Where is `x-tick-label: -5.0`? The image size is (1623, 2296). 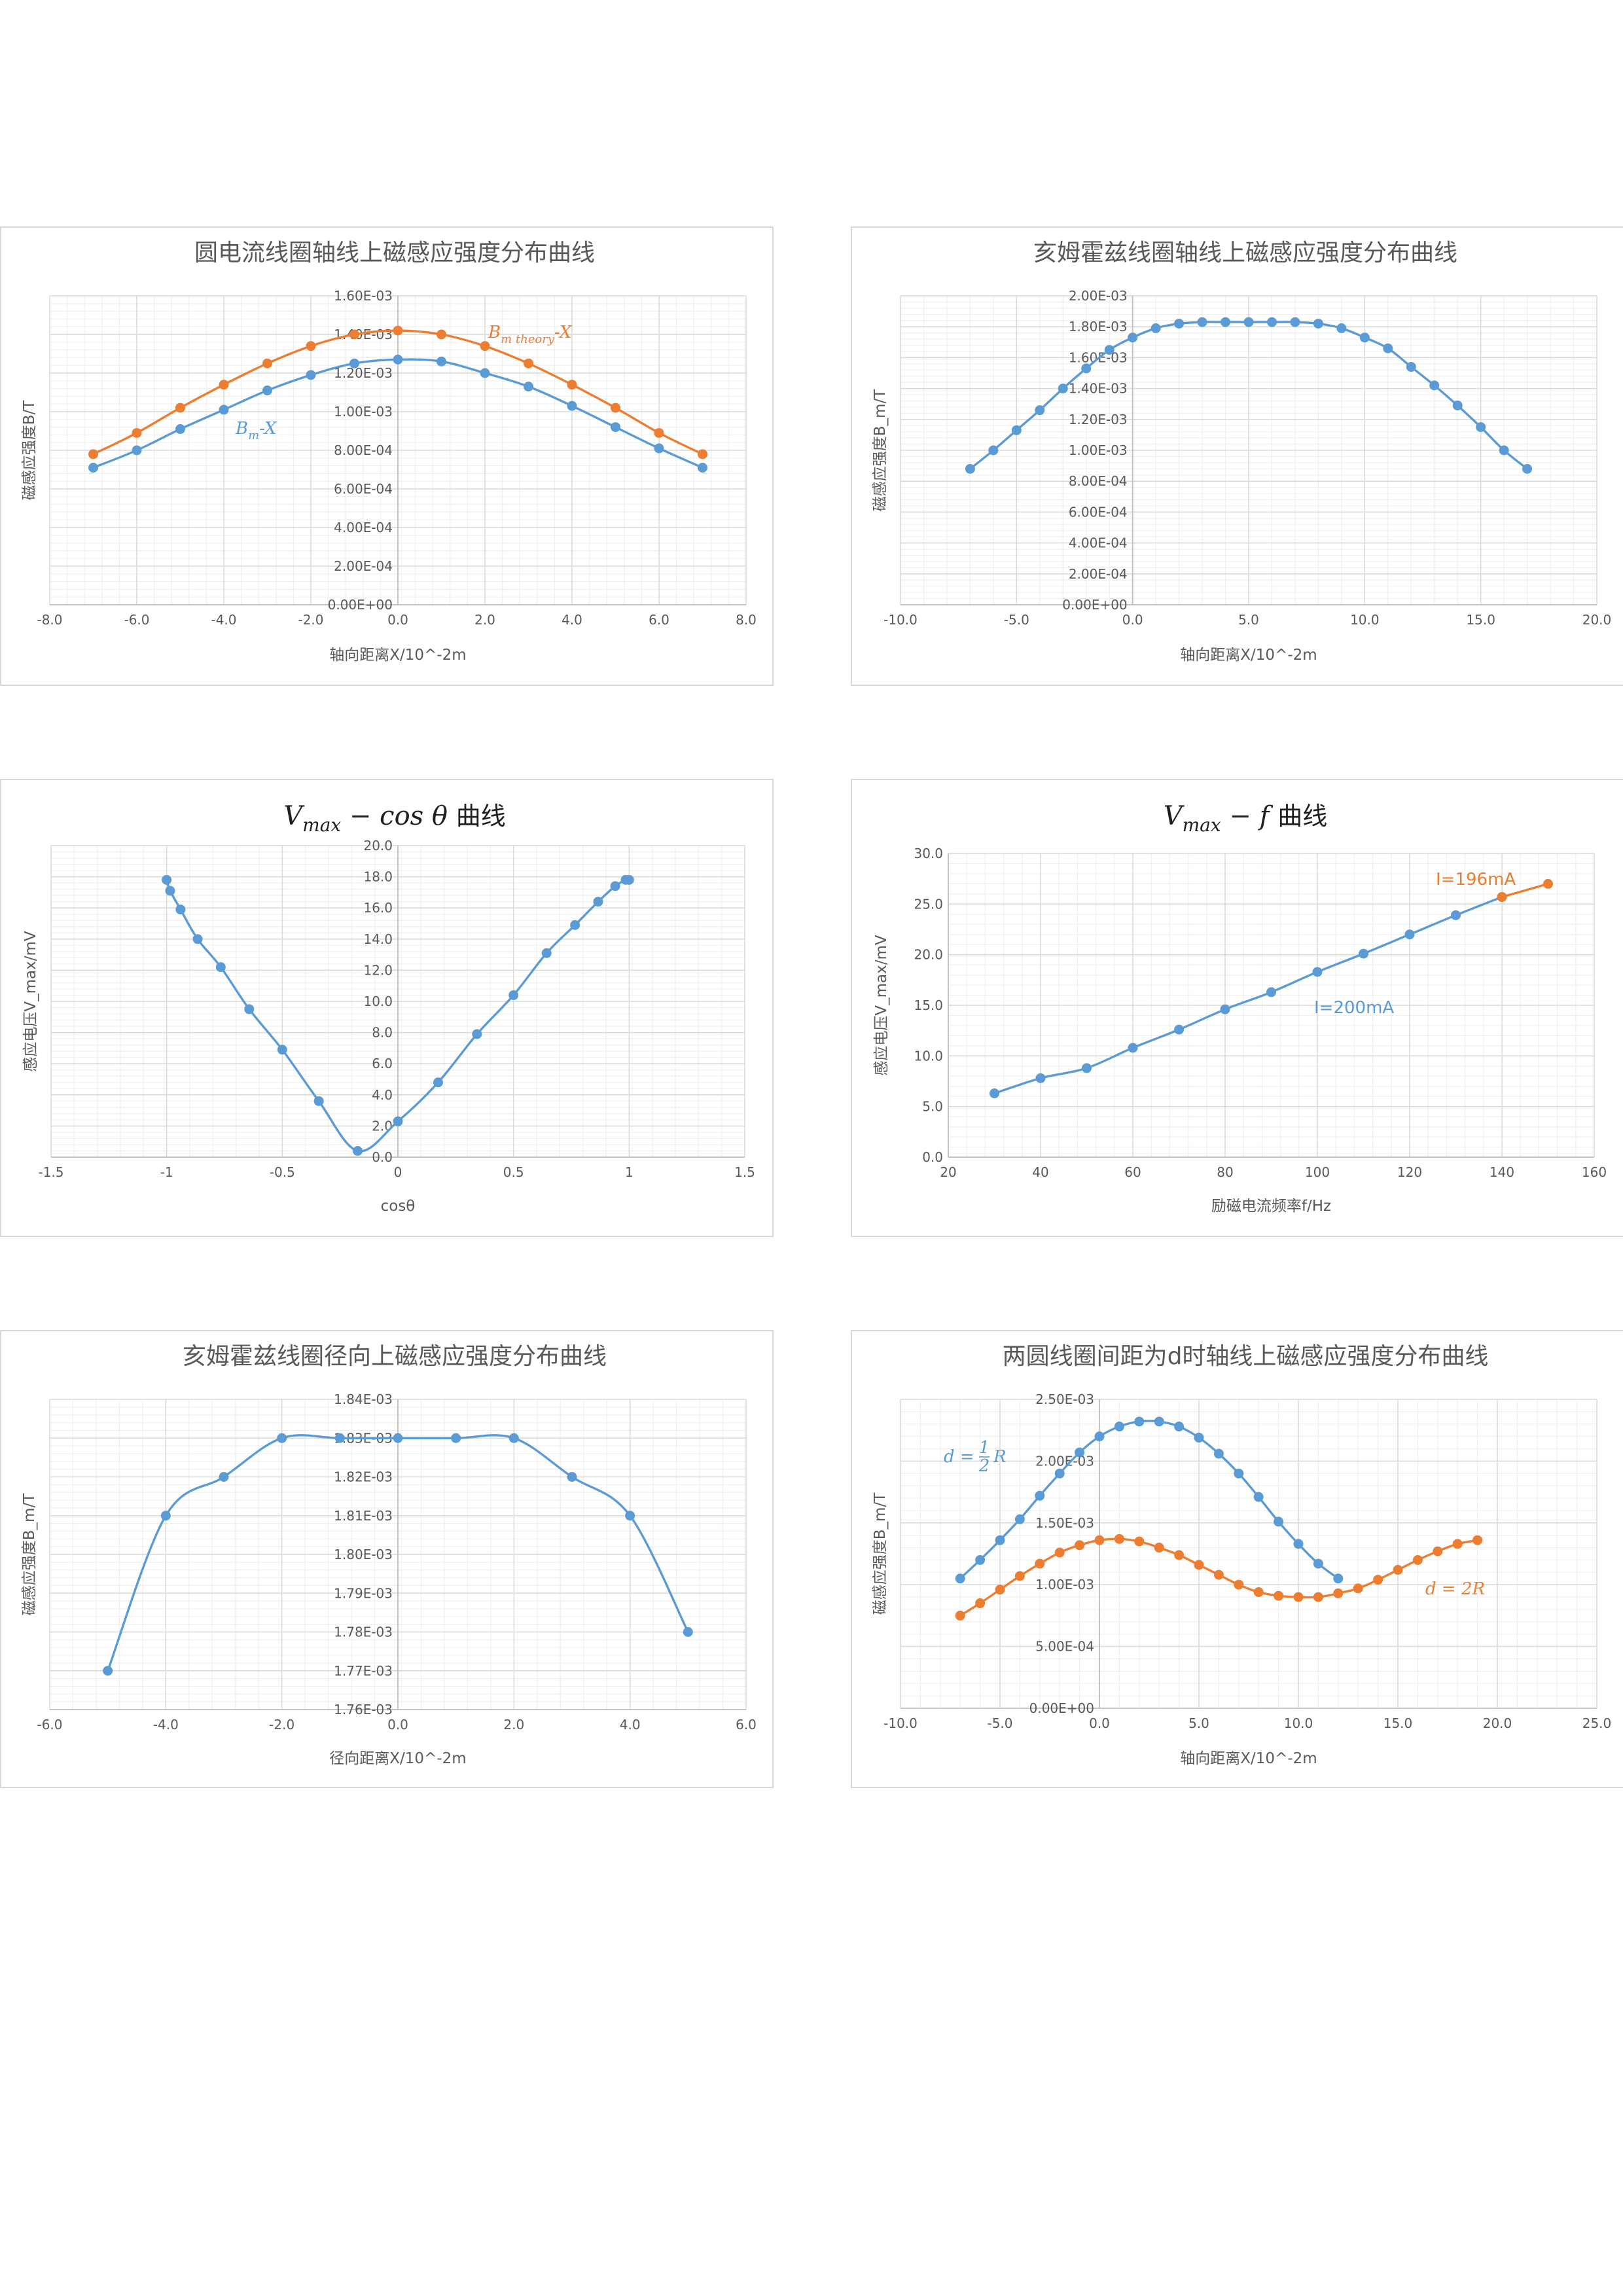
x-tick-label: -5.0 is located at coordinates (1016, 620).